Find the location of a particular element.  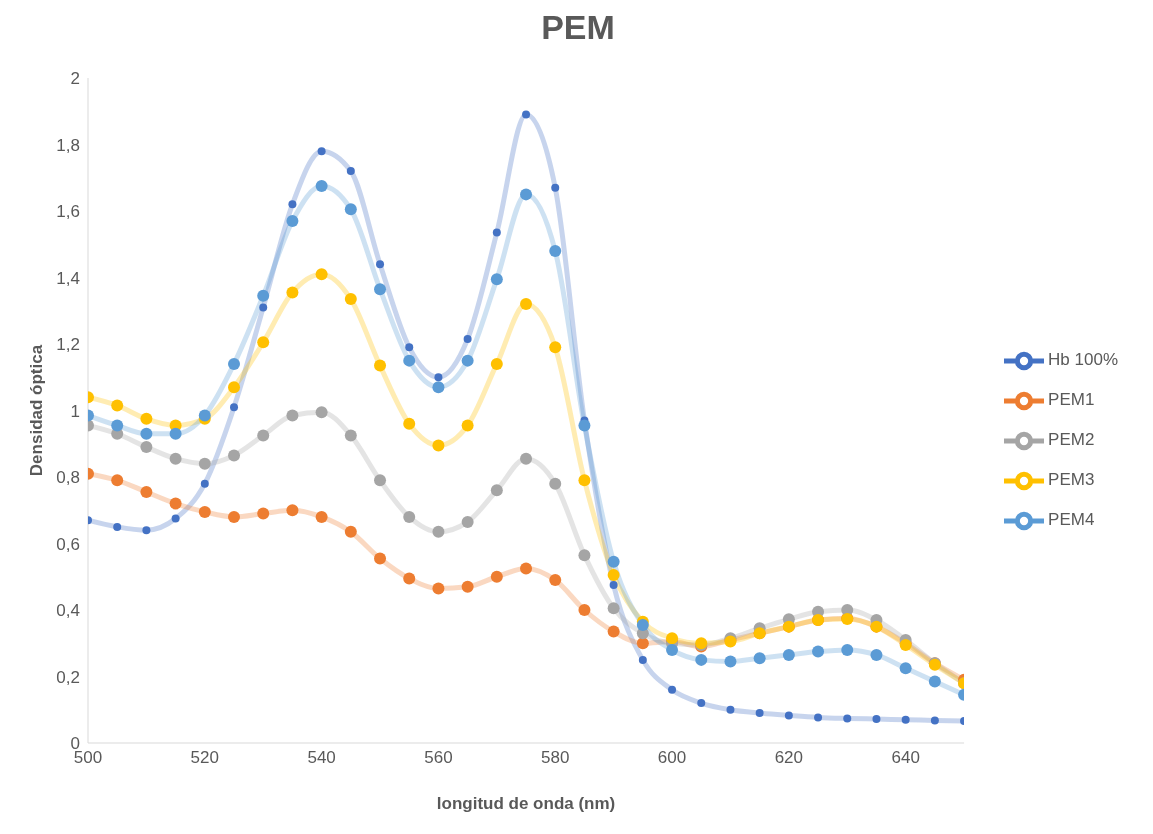

y-tick-label: 0,8 is located at coordinates (68, 478).